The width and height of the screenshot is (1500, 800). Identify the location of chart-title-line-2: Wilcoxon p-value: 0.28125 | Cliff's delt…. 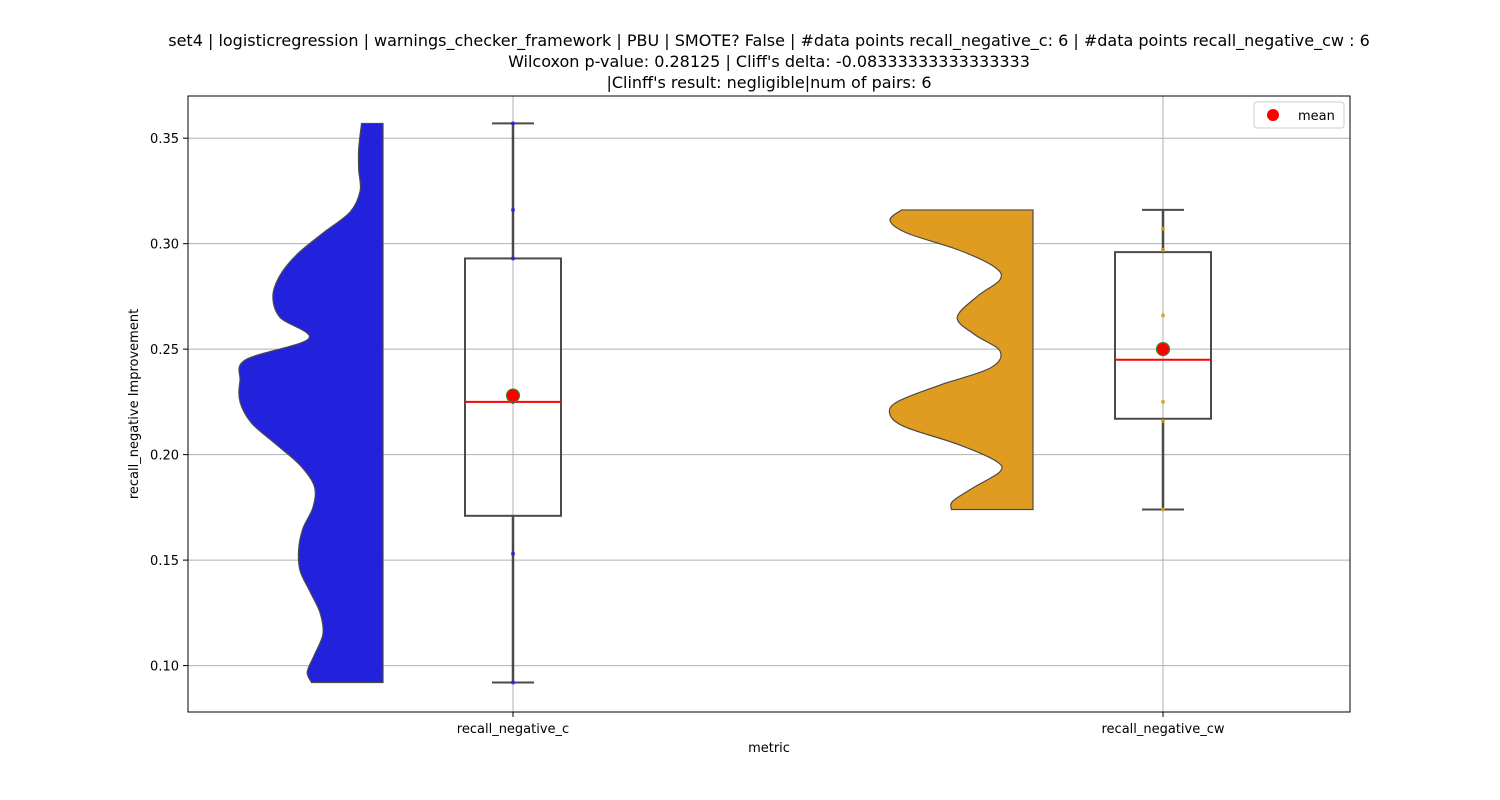
(769, 61).